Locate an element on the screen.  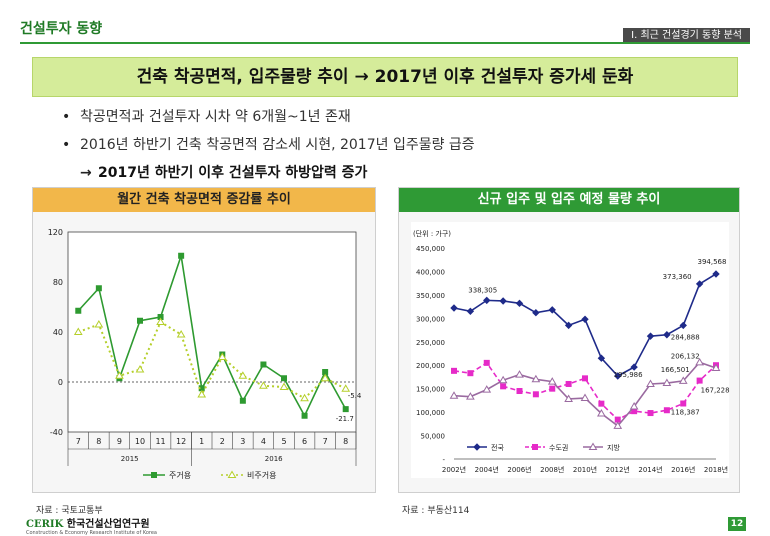
page-title: 건설투자 동향 is located at coordinates (61, 29).